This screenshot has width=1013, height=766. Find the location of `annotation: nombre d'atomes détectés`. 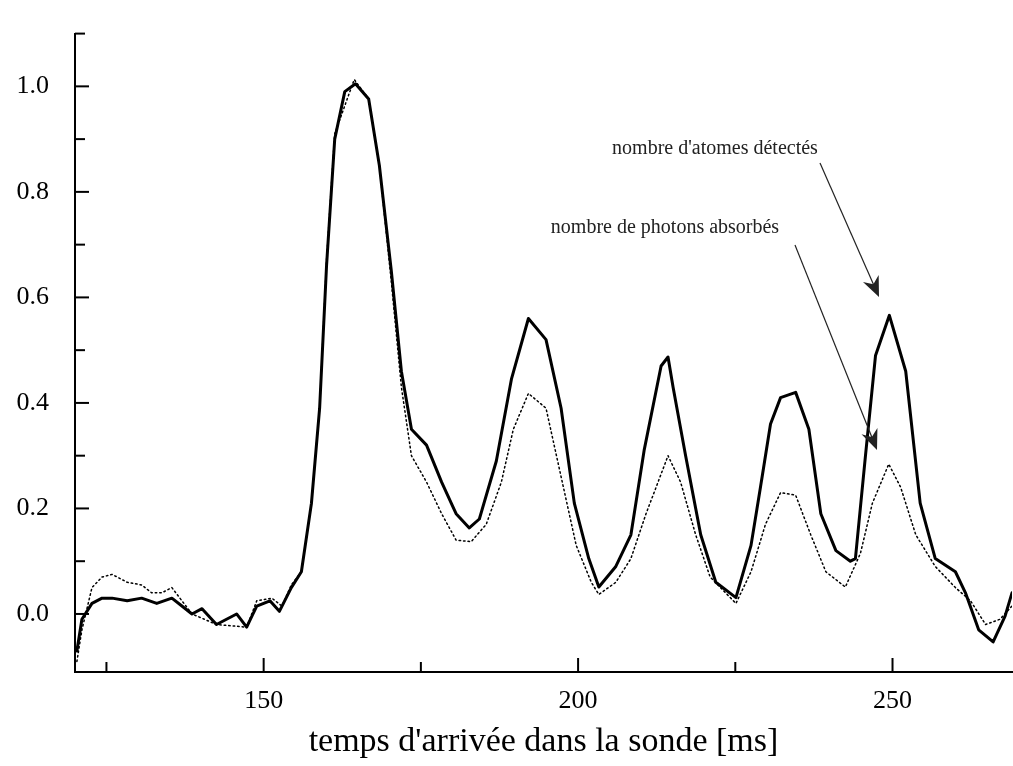

annotation: nombre d'atomes détectés is located at coordinates (715, 147).